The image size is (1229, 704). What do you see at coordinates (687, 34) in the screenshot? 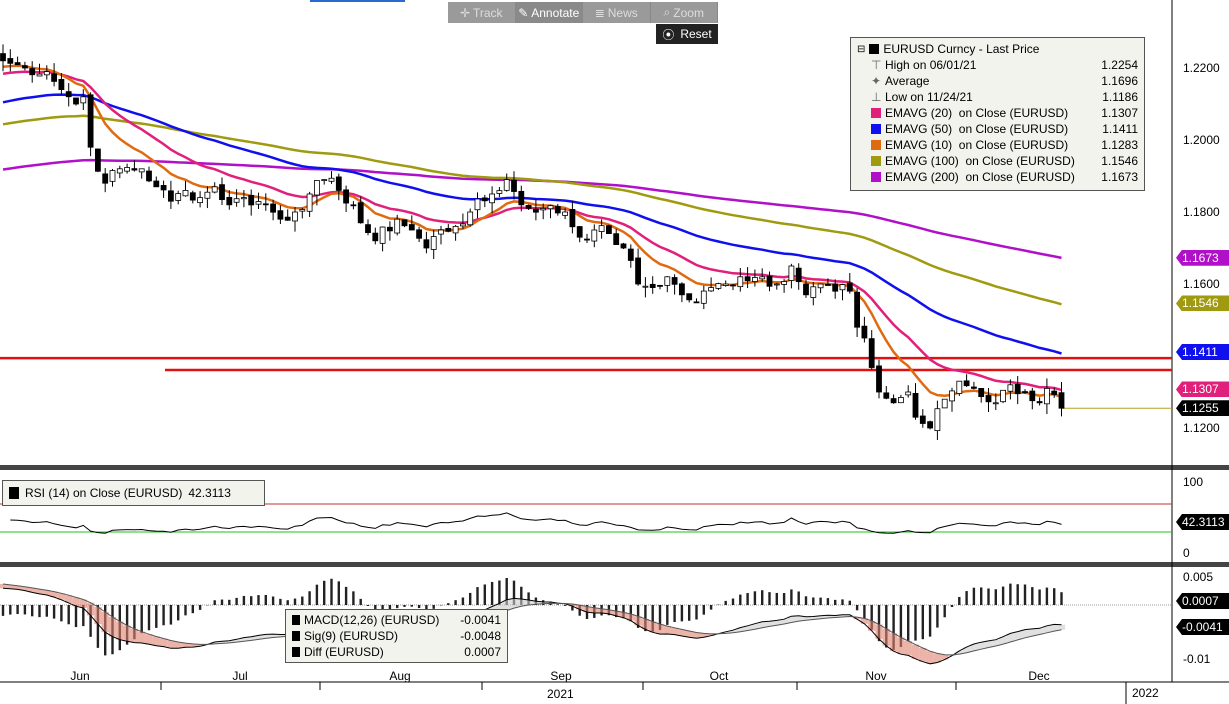
I see `reset-button: ⦿ Reset` at bounding box center [687, 34].